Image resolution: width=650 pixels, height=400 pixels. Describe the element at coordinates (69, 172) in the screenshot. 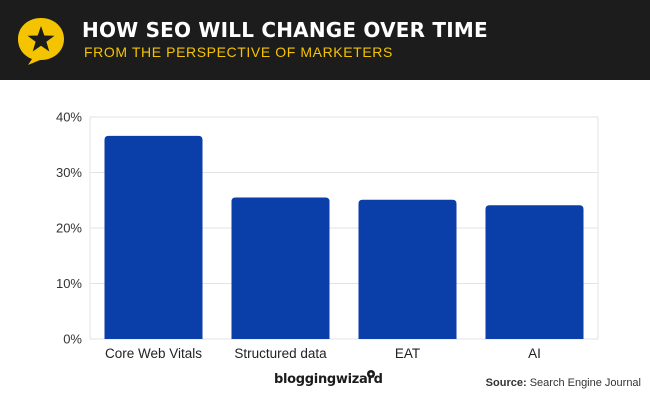

I see `y-tick-label: 30%` at that location.